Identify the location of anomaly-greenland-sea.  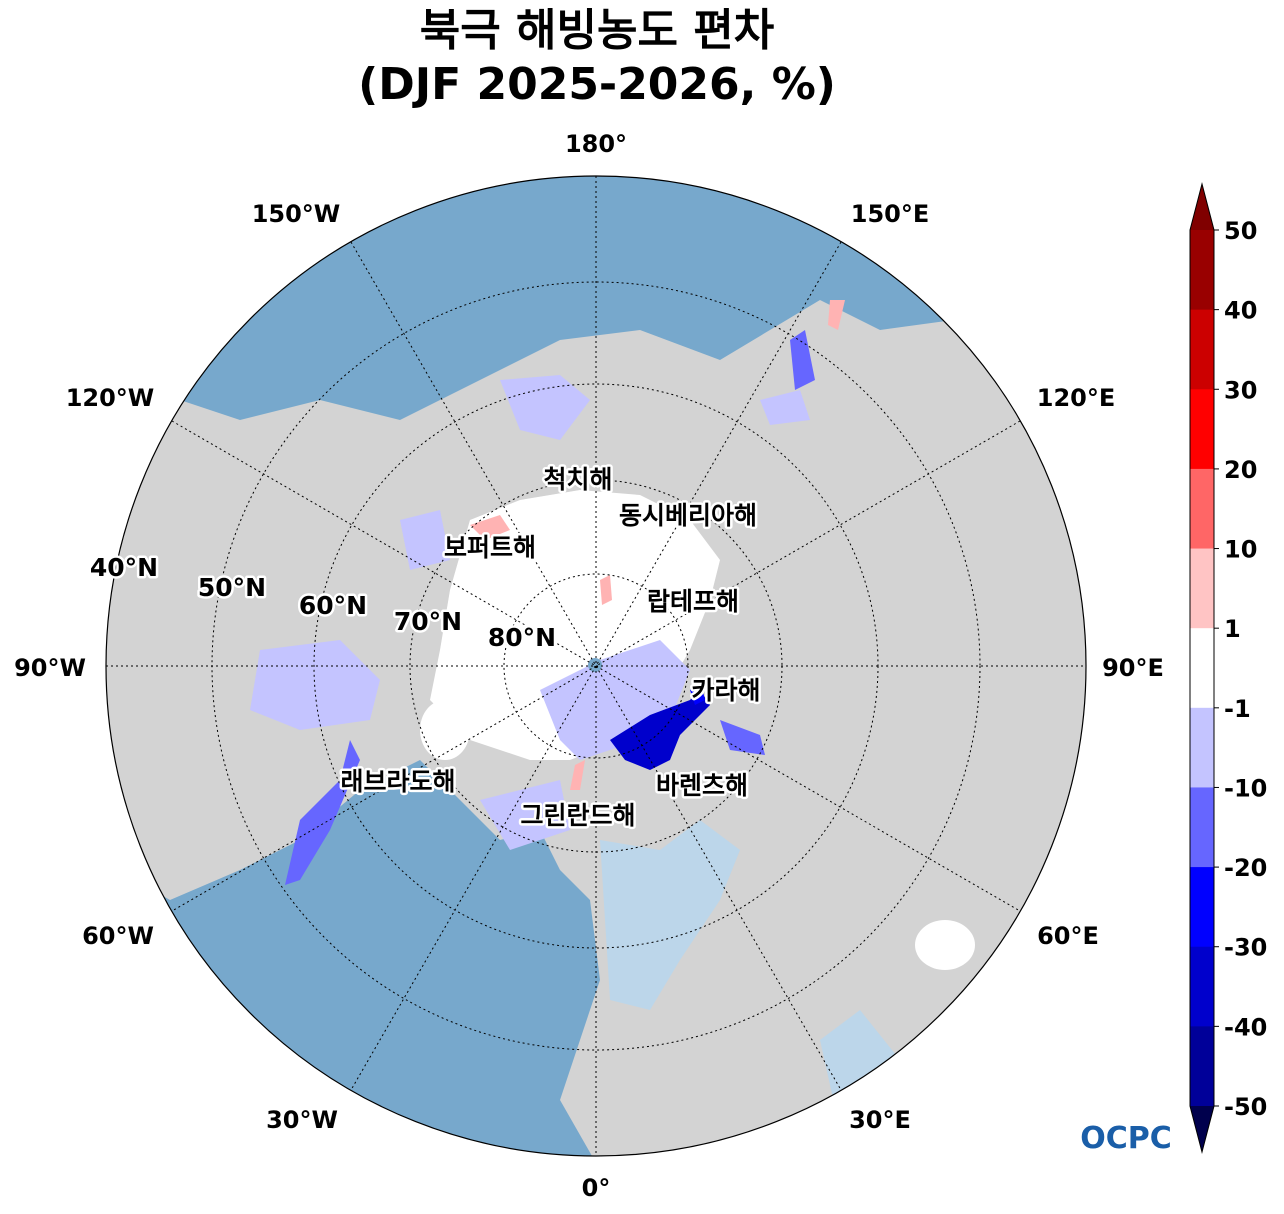
(525, 815).